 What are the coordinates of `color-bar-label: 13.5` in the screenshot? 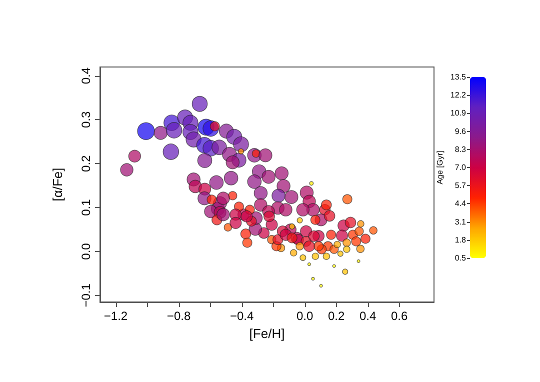 It's located at (458, 77).